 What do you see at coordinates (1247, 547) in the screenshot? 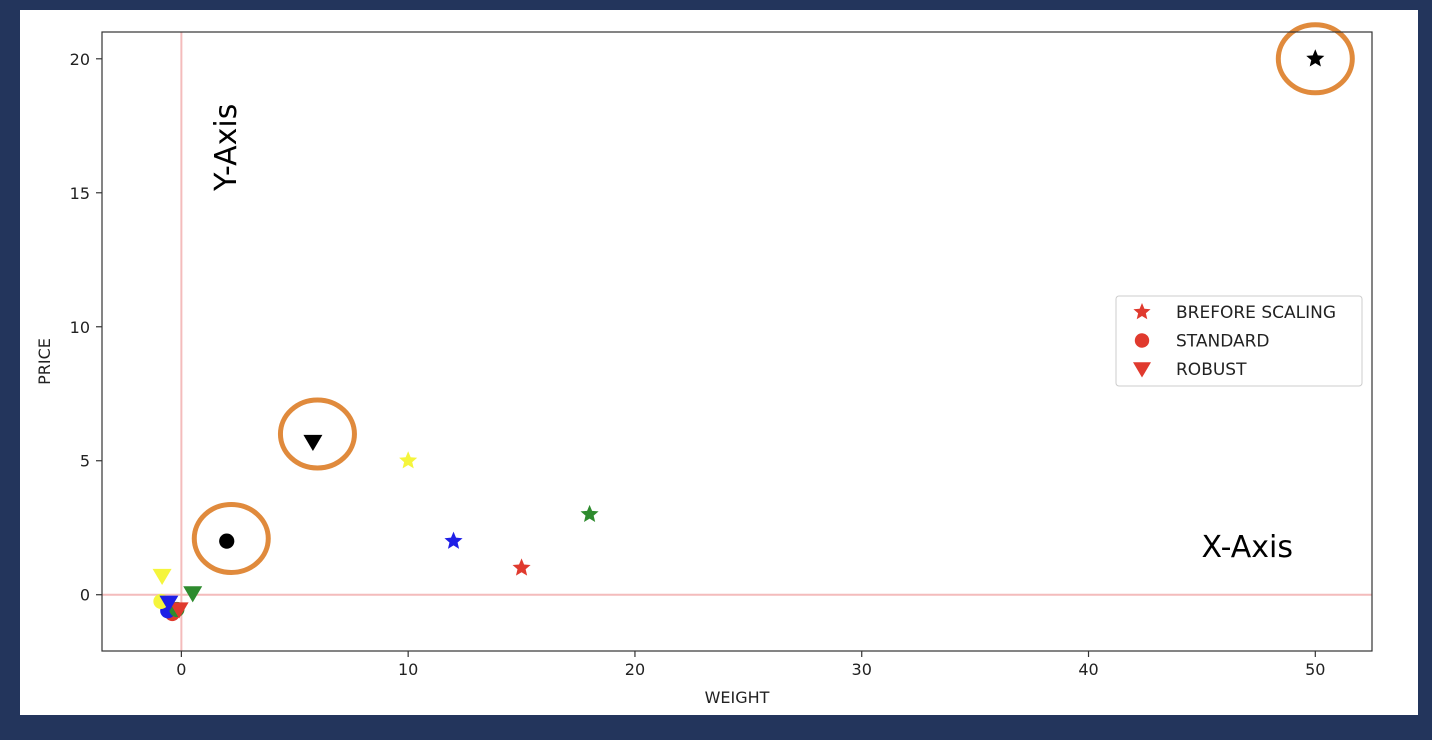
I see `axis-annotation: X-Axis` at bounding box center [1247, 547].